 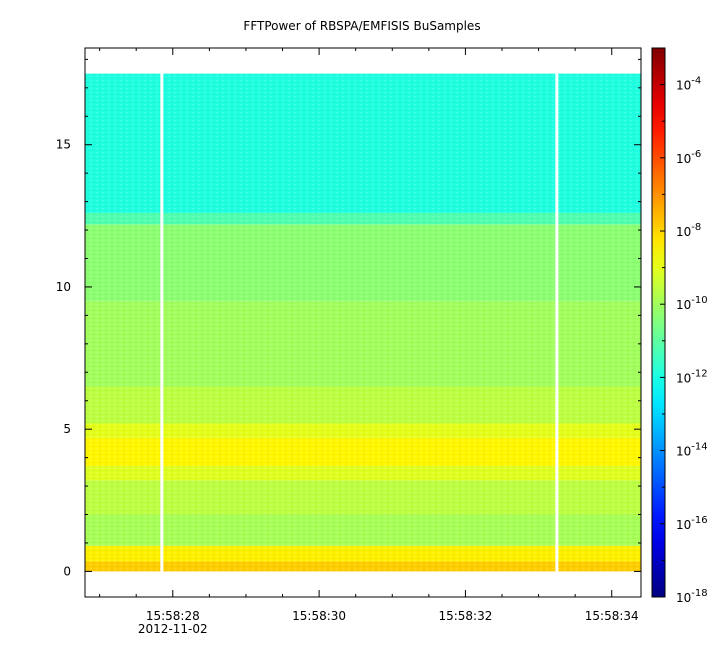 I want to click on x-tick-label: 15:58:34, so click(x=612, y=616).